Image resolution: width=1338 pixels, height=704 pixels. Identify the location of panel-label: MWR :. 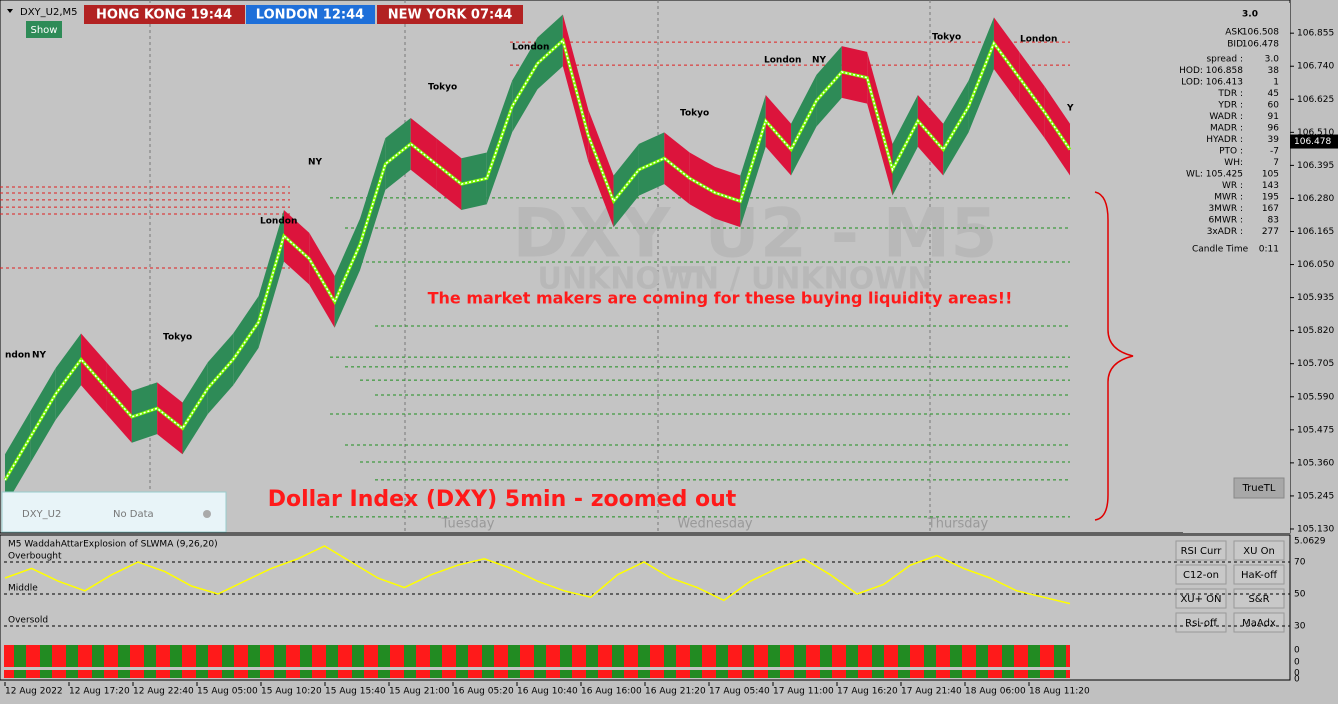
(1228, 198).